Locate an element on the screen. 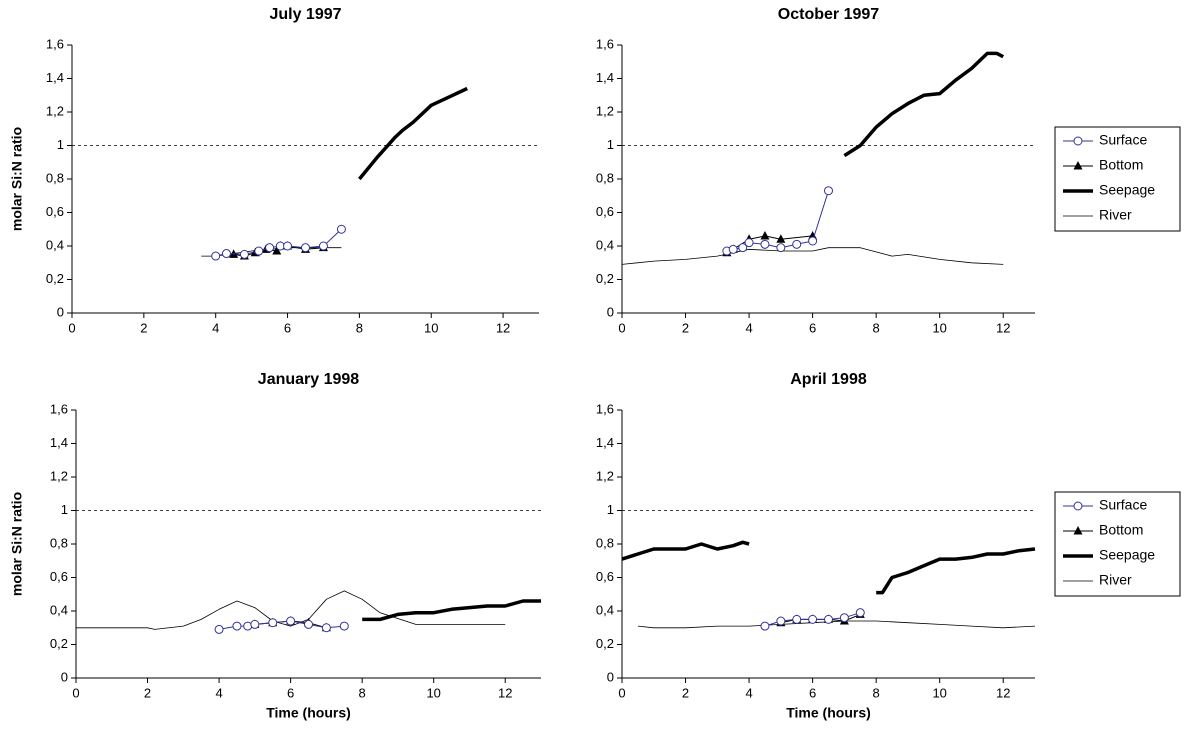  x-axis-label: Time (hours) is located at coordinates (308, 713).